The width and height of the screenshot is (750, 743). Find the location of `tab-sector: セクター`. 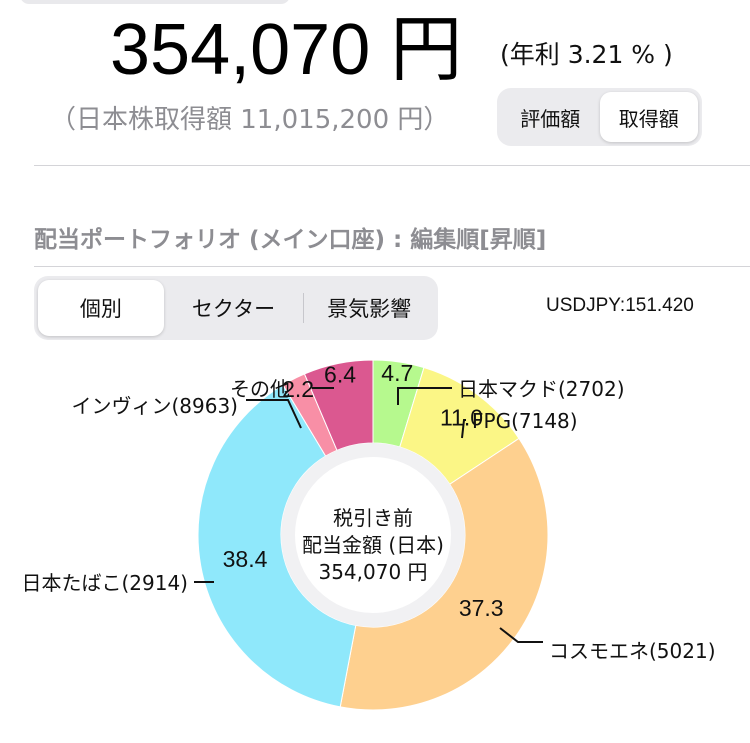

tab-sector: セクター is located at coordinates (233, 309).